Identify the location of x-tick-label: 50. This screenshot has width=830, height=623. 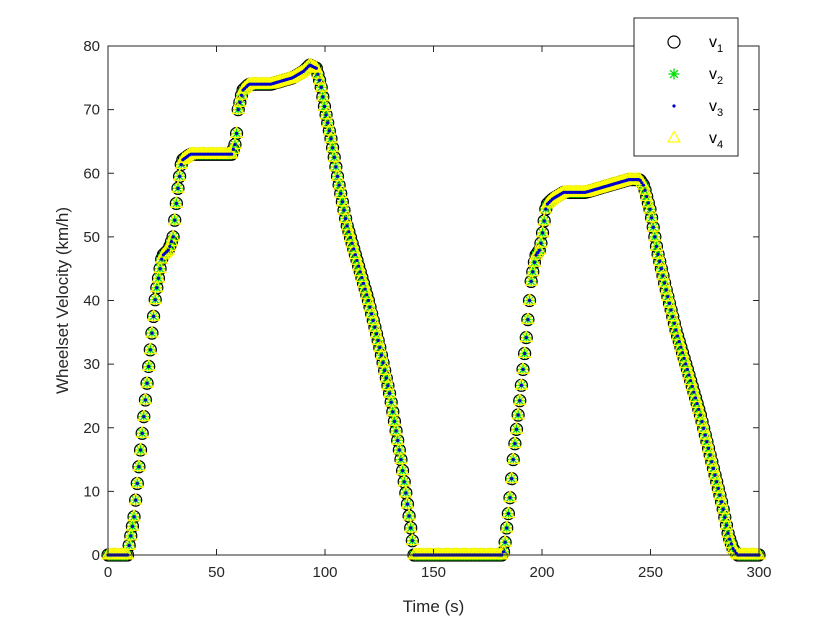
(216, 572).